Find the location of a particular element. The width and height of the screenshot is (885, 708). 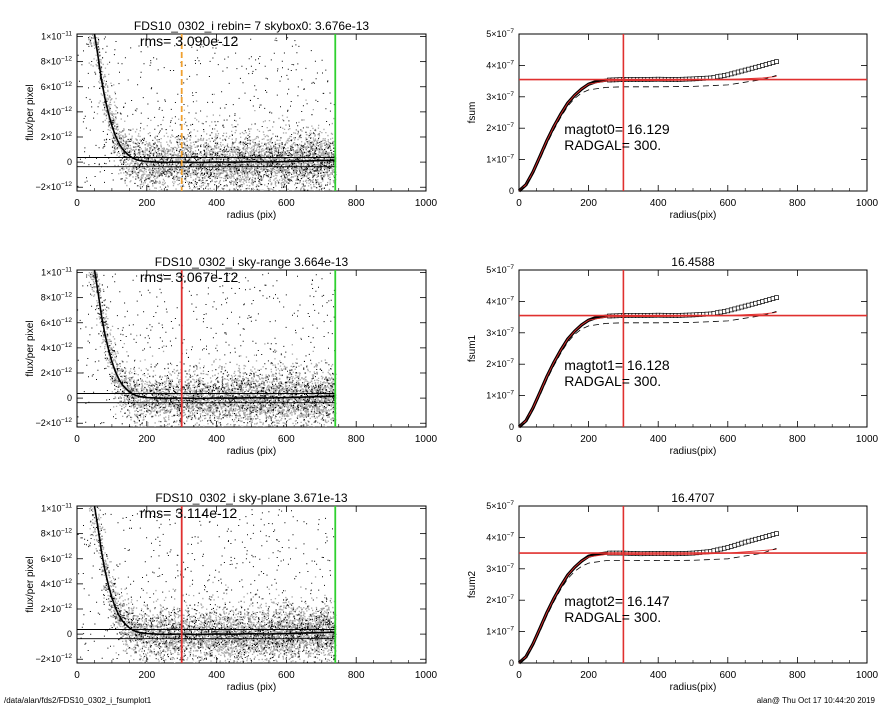

plot-title: 16.4707 is located at coordinates (693, 498).